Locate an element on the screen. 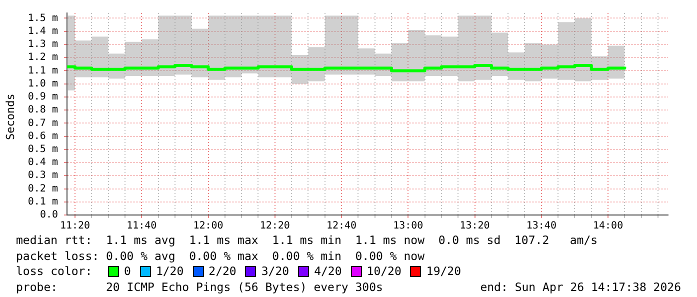 This screenshot has height=297, width=697. y-tick-label: 1.5 m is located at coordinates (43, 18).